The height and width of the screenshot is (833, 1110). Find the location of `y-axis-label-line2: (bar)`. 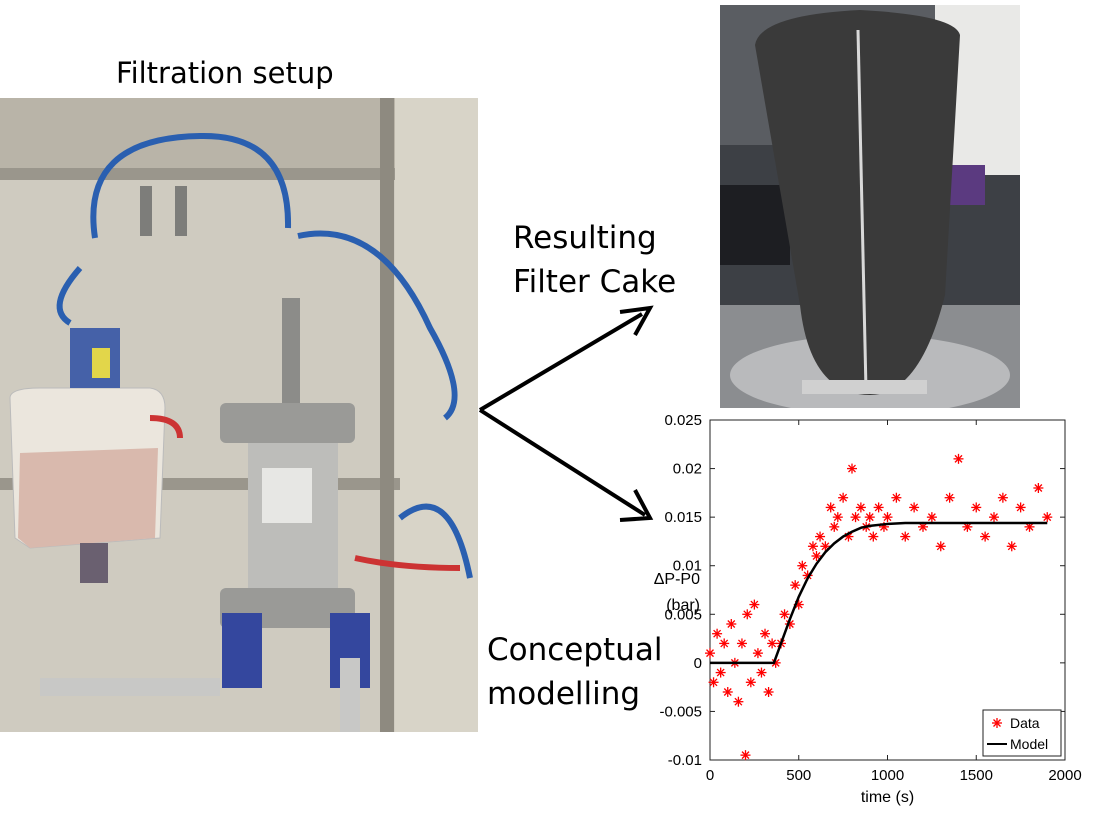

y-axis-label-line2: (bar) is located at coordinates (683, 605).